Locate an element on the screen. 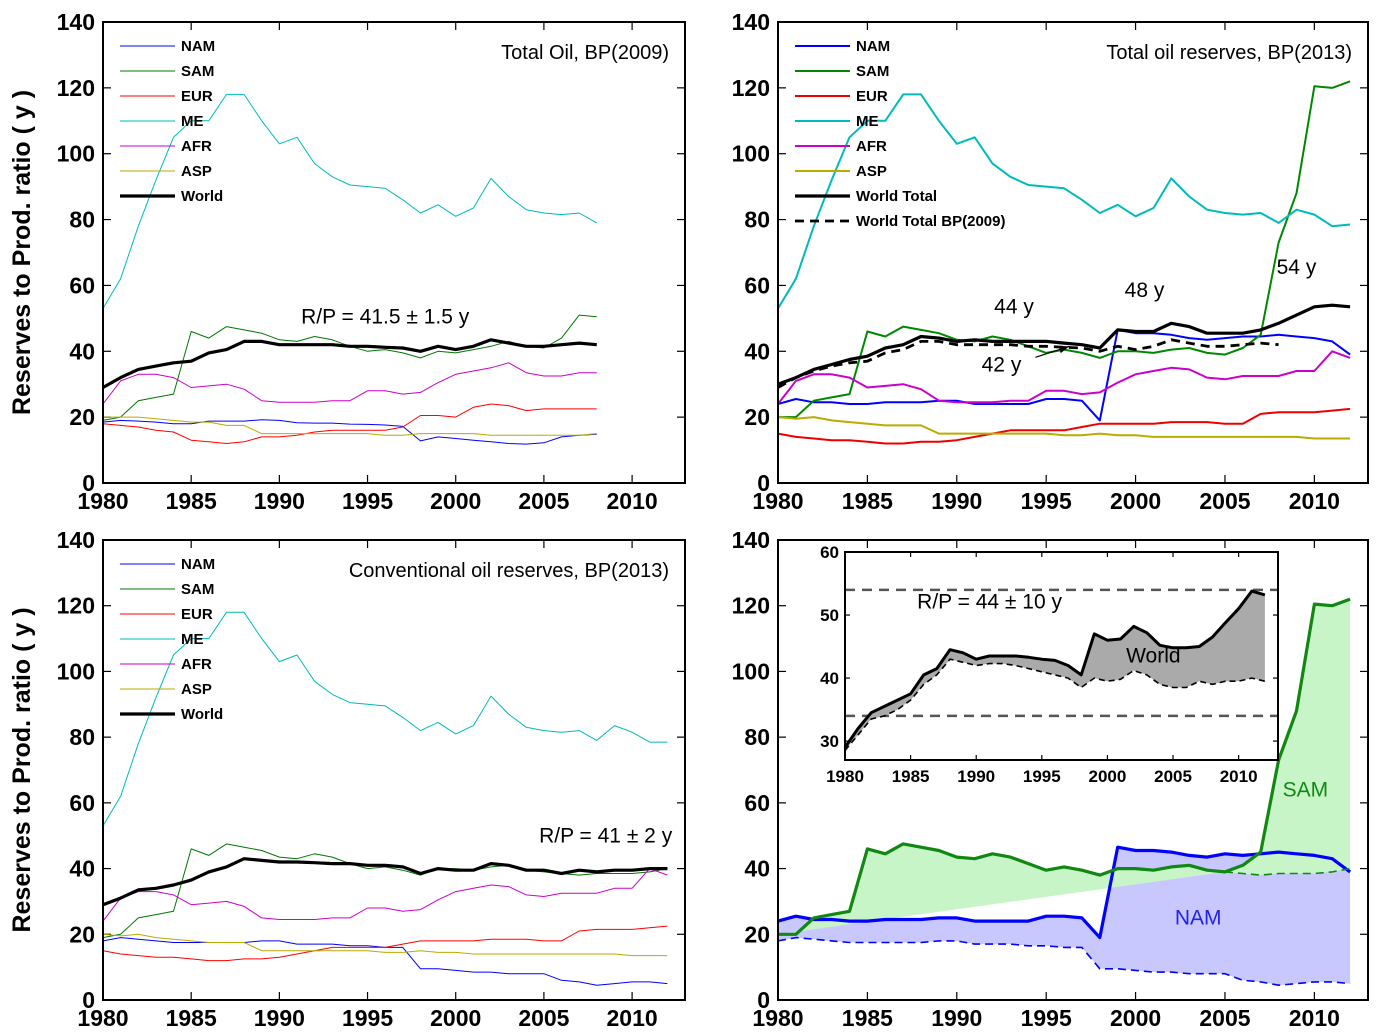 This screenshot has width=1385, height=1034. series-line-asp is located at coordinates (350, 426).